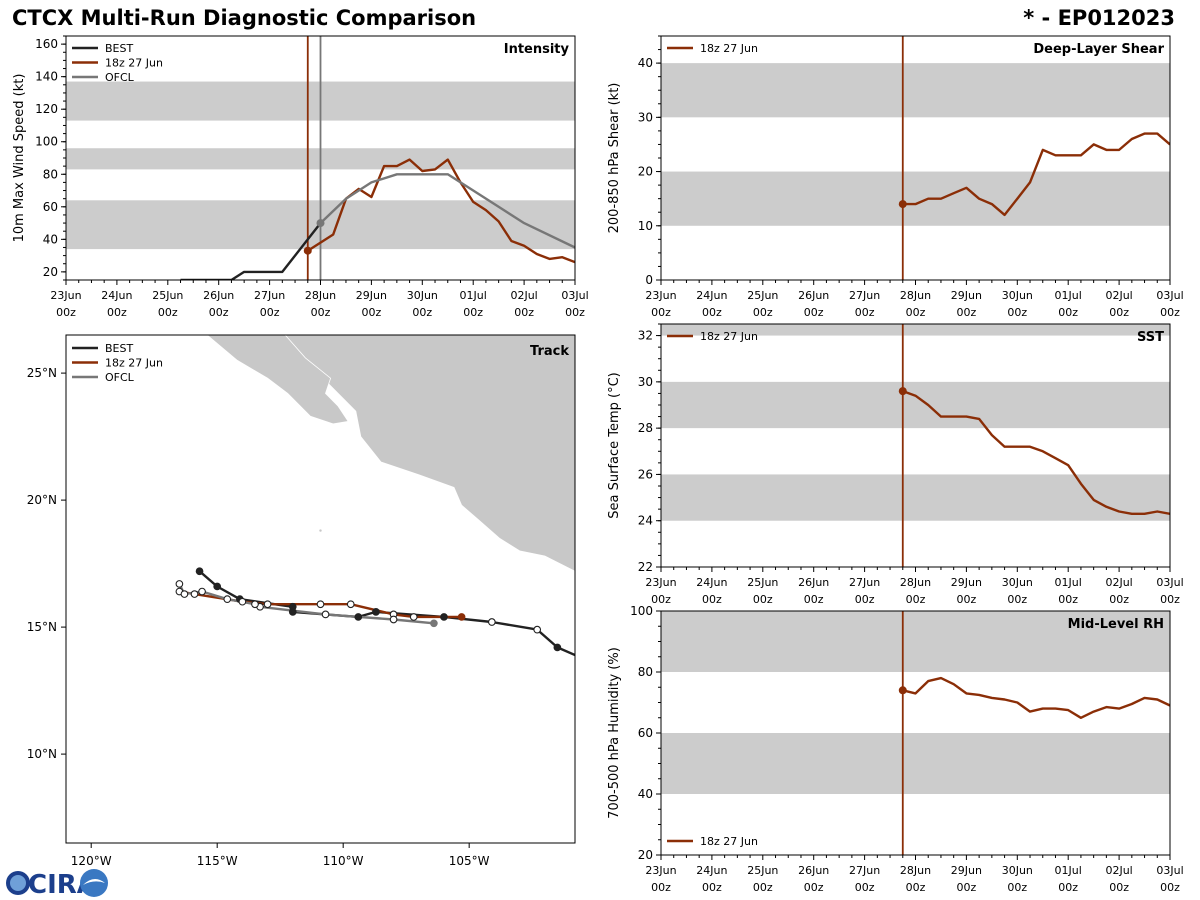 This screenshot has height=900, width=1200. I want to click on intensity-xtick-label-date: 25Jun, so click(167, 295).